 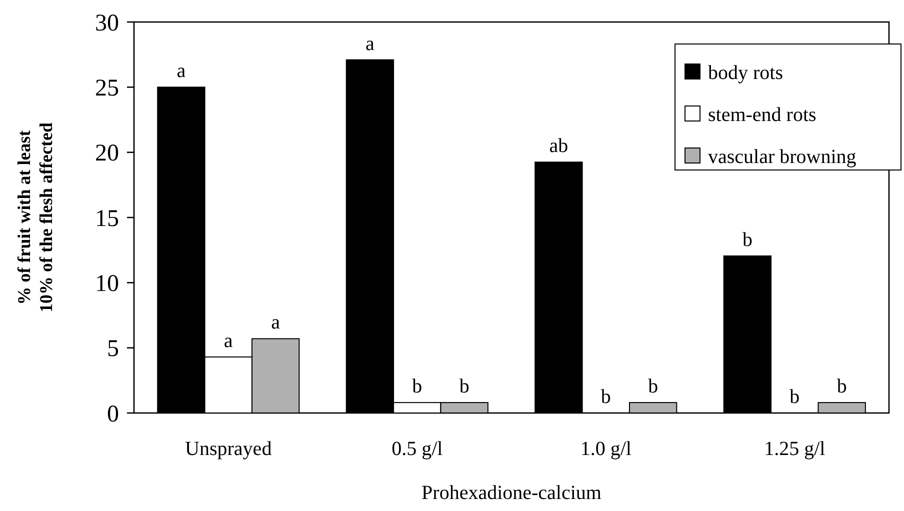 I want to click on y-tick-label: 15, so click(x=107, y=219).